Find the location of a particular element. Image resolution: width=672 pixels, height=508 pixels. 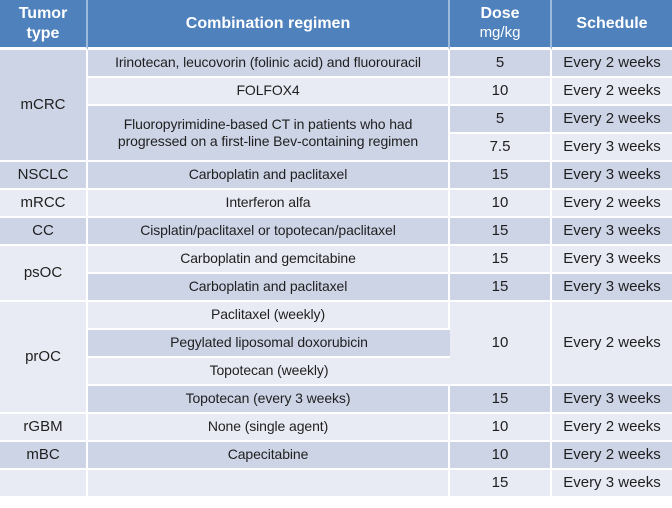

header-dose-unit: mg/kg is located at coordinates (500, 33).